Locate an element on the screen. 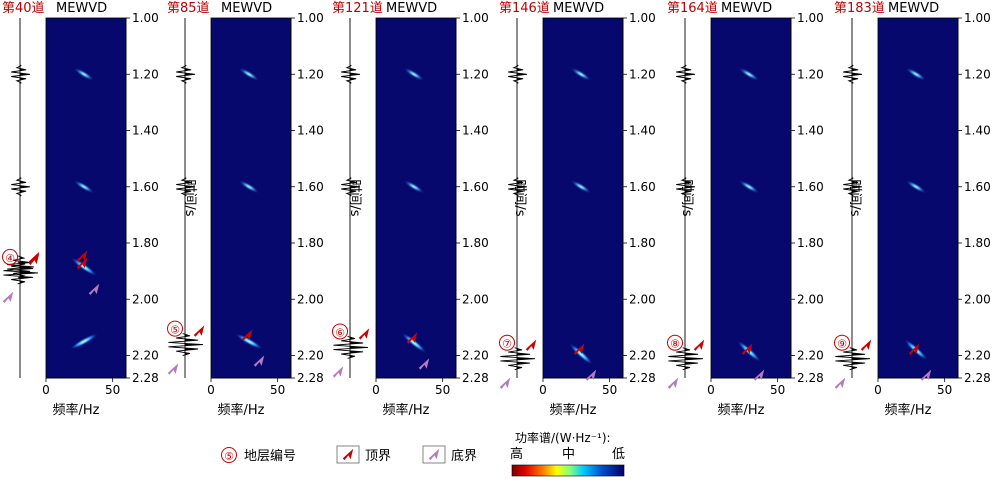 This screenshot has width=1000, height=483. layer-number: ⑥ is located at coordinates (340, 332).